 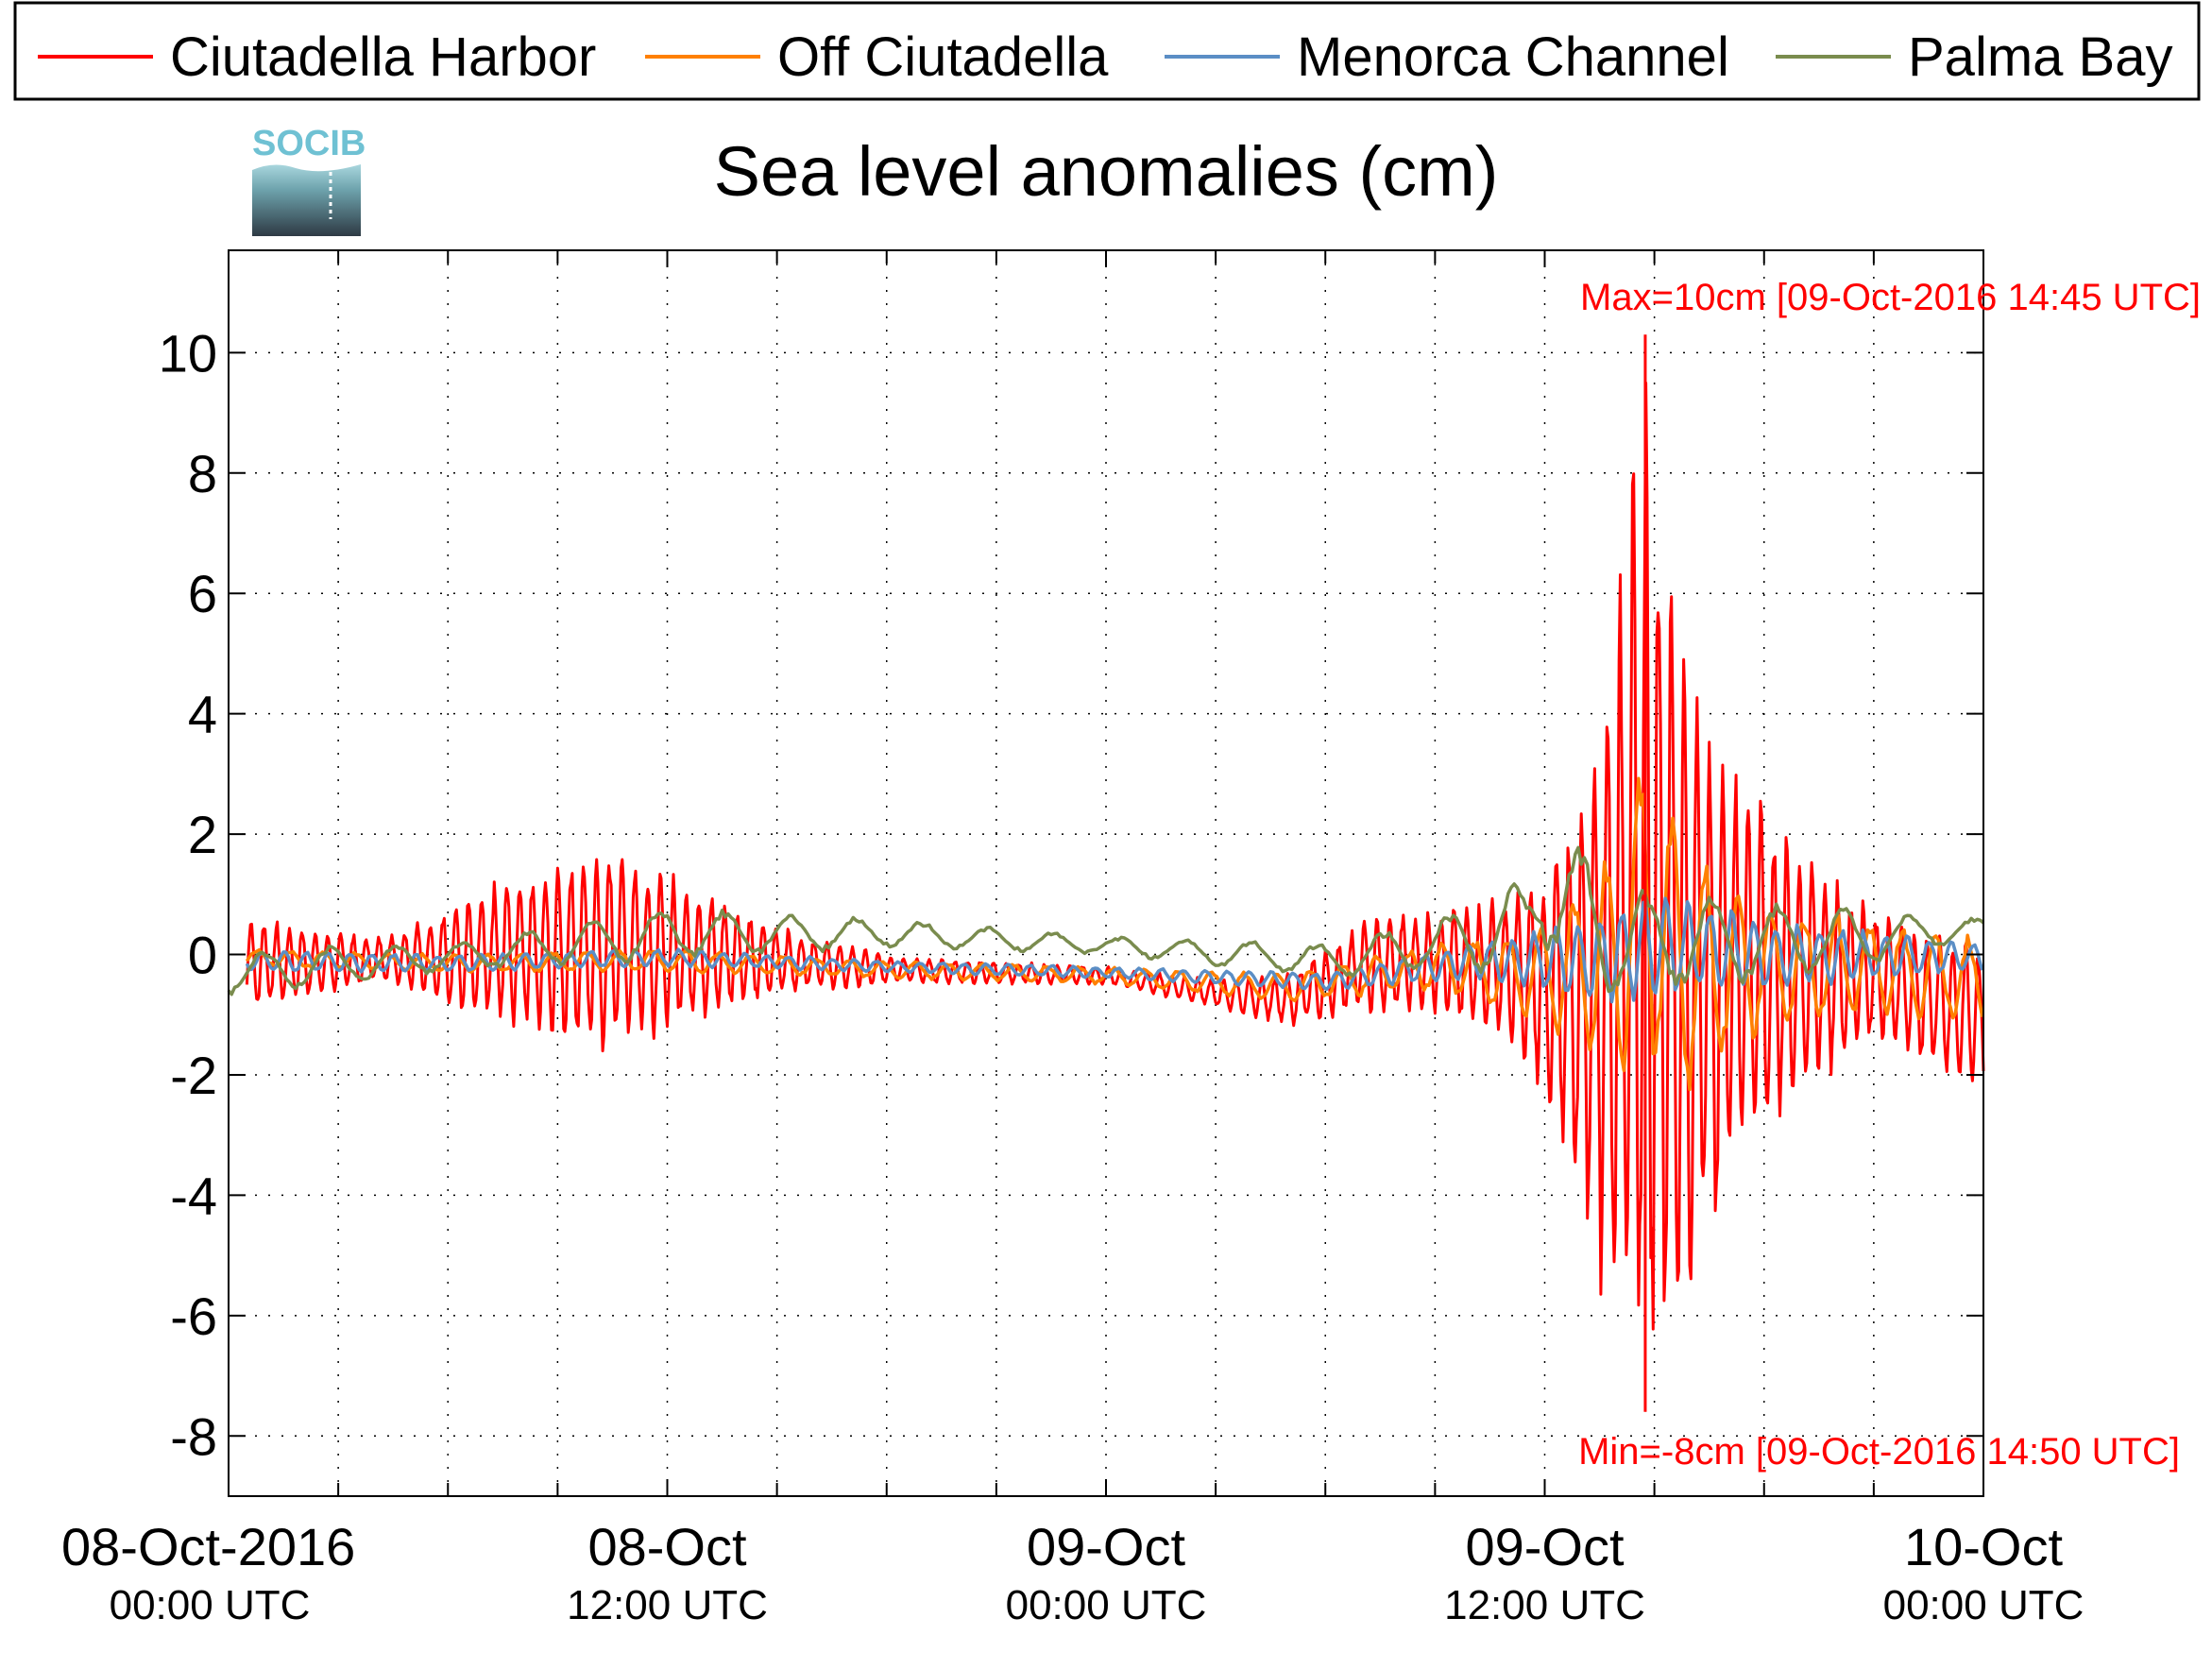 I want to click on legend-label-palma-bay: Palma Bay, so click(x=2040, y=57).